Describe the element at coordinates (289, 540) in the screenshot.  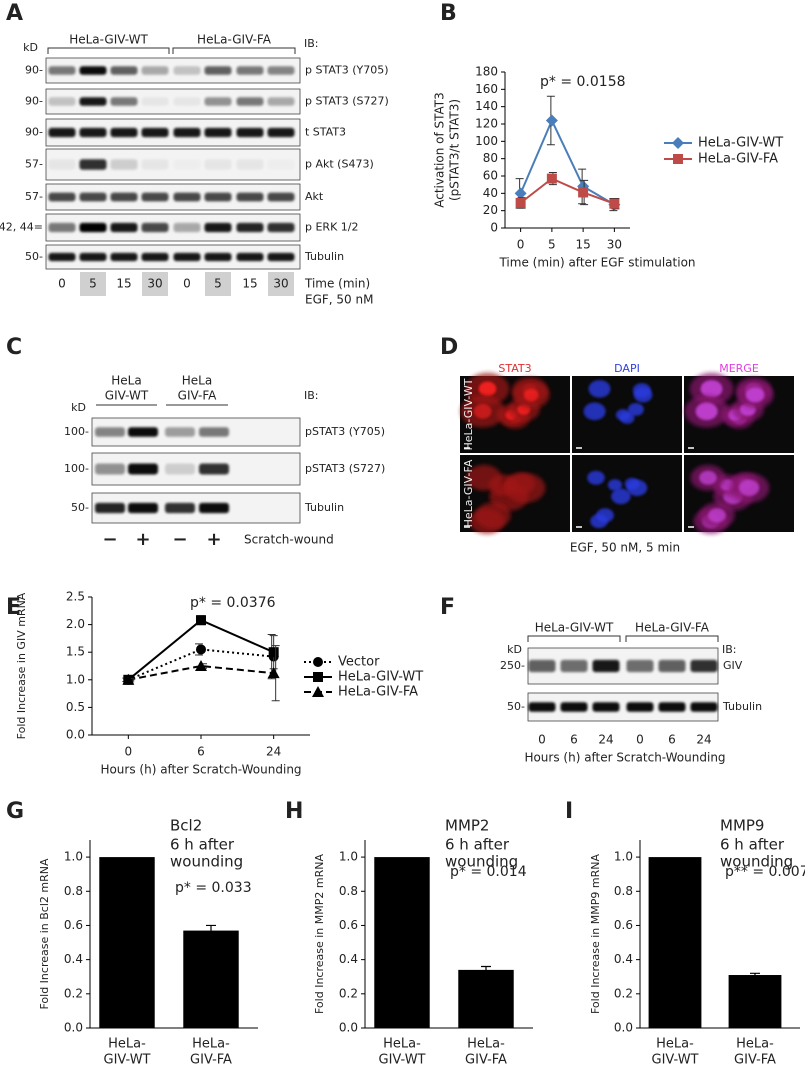
I see `lanes-title: Scratch-wound` at that location.